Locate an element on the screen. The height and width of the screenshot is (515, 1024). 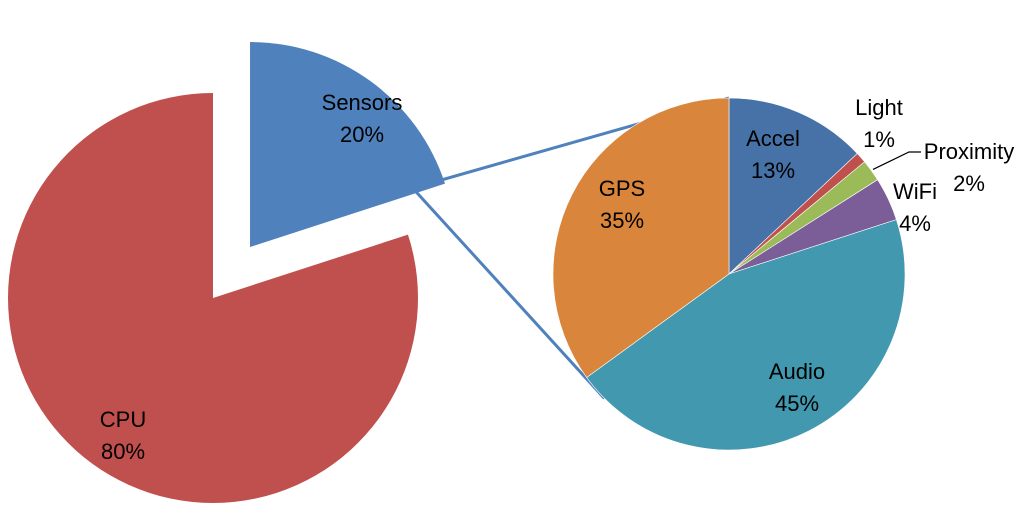
sub-slice-audio is located at coordinates (746, 335).